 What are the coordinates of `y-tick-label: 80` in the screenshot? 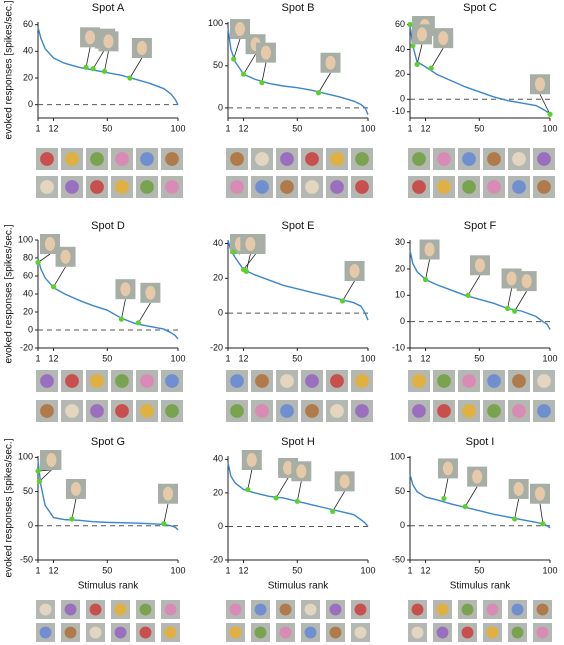 It's located at (28, 257).